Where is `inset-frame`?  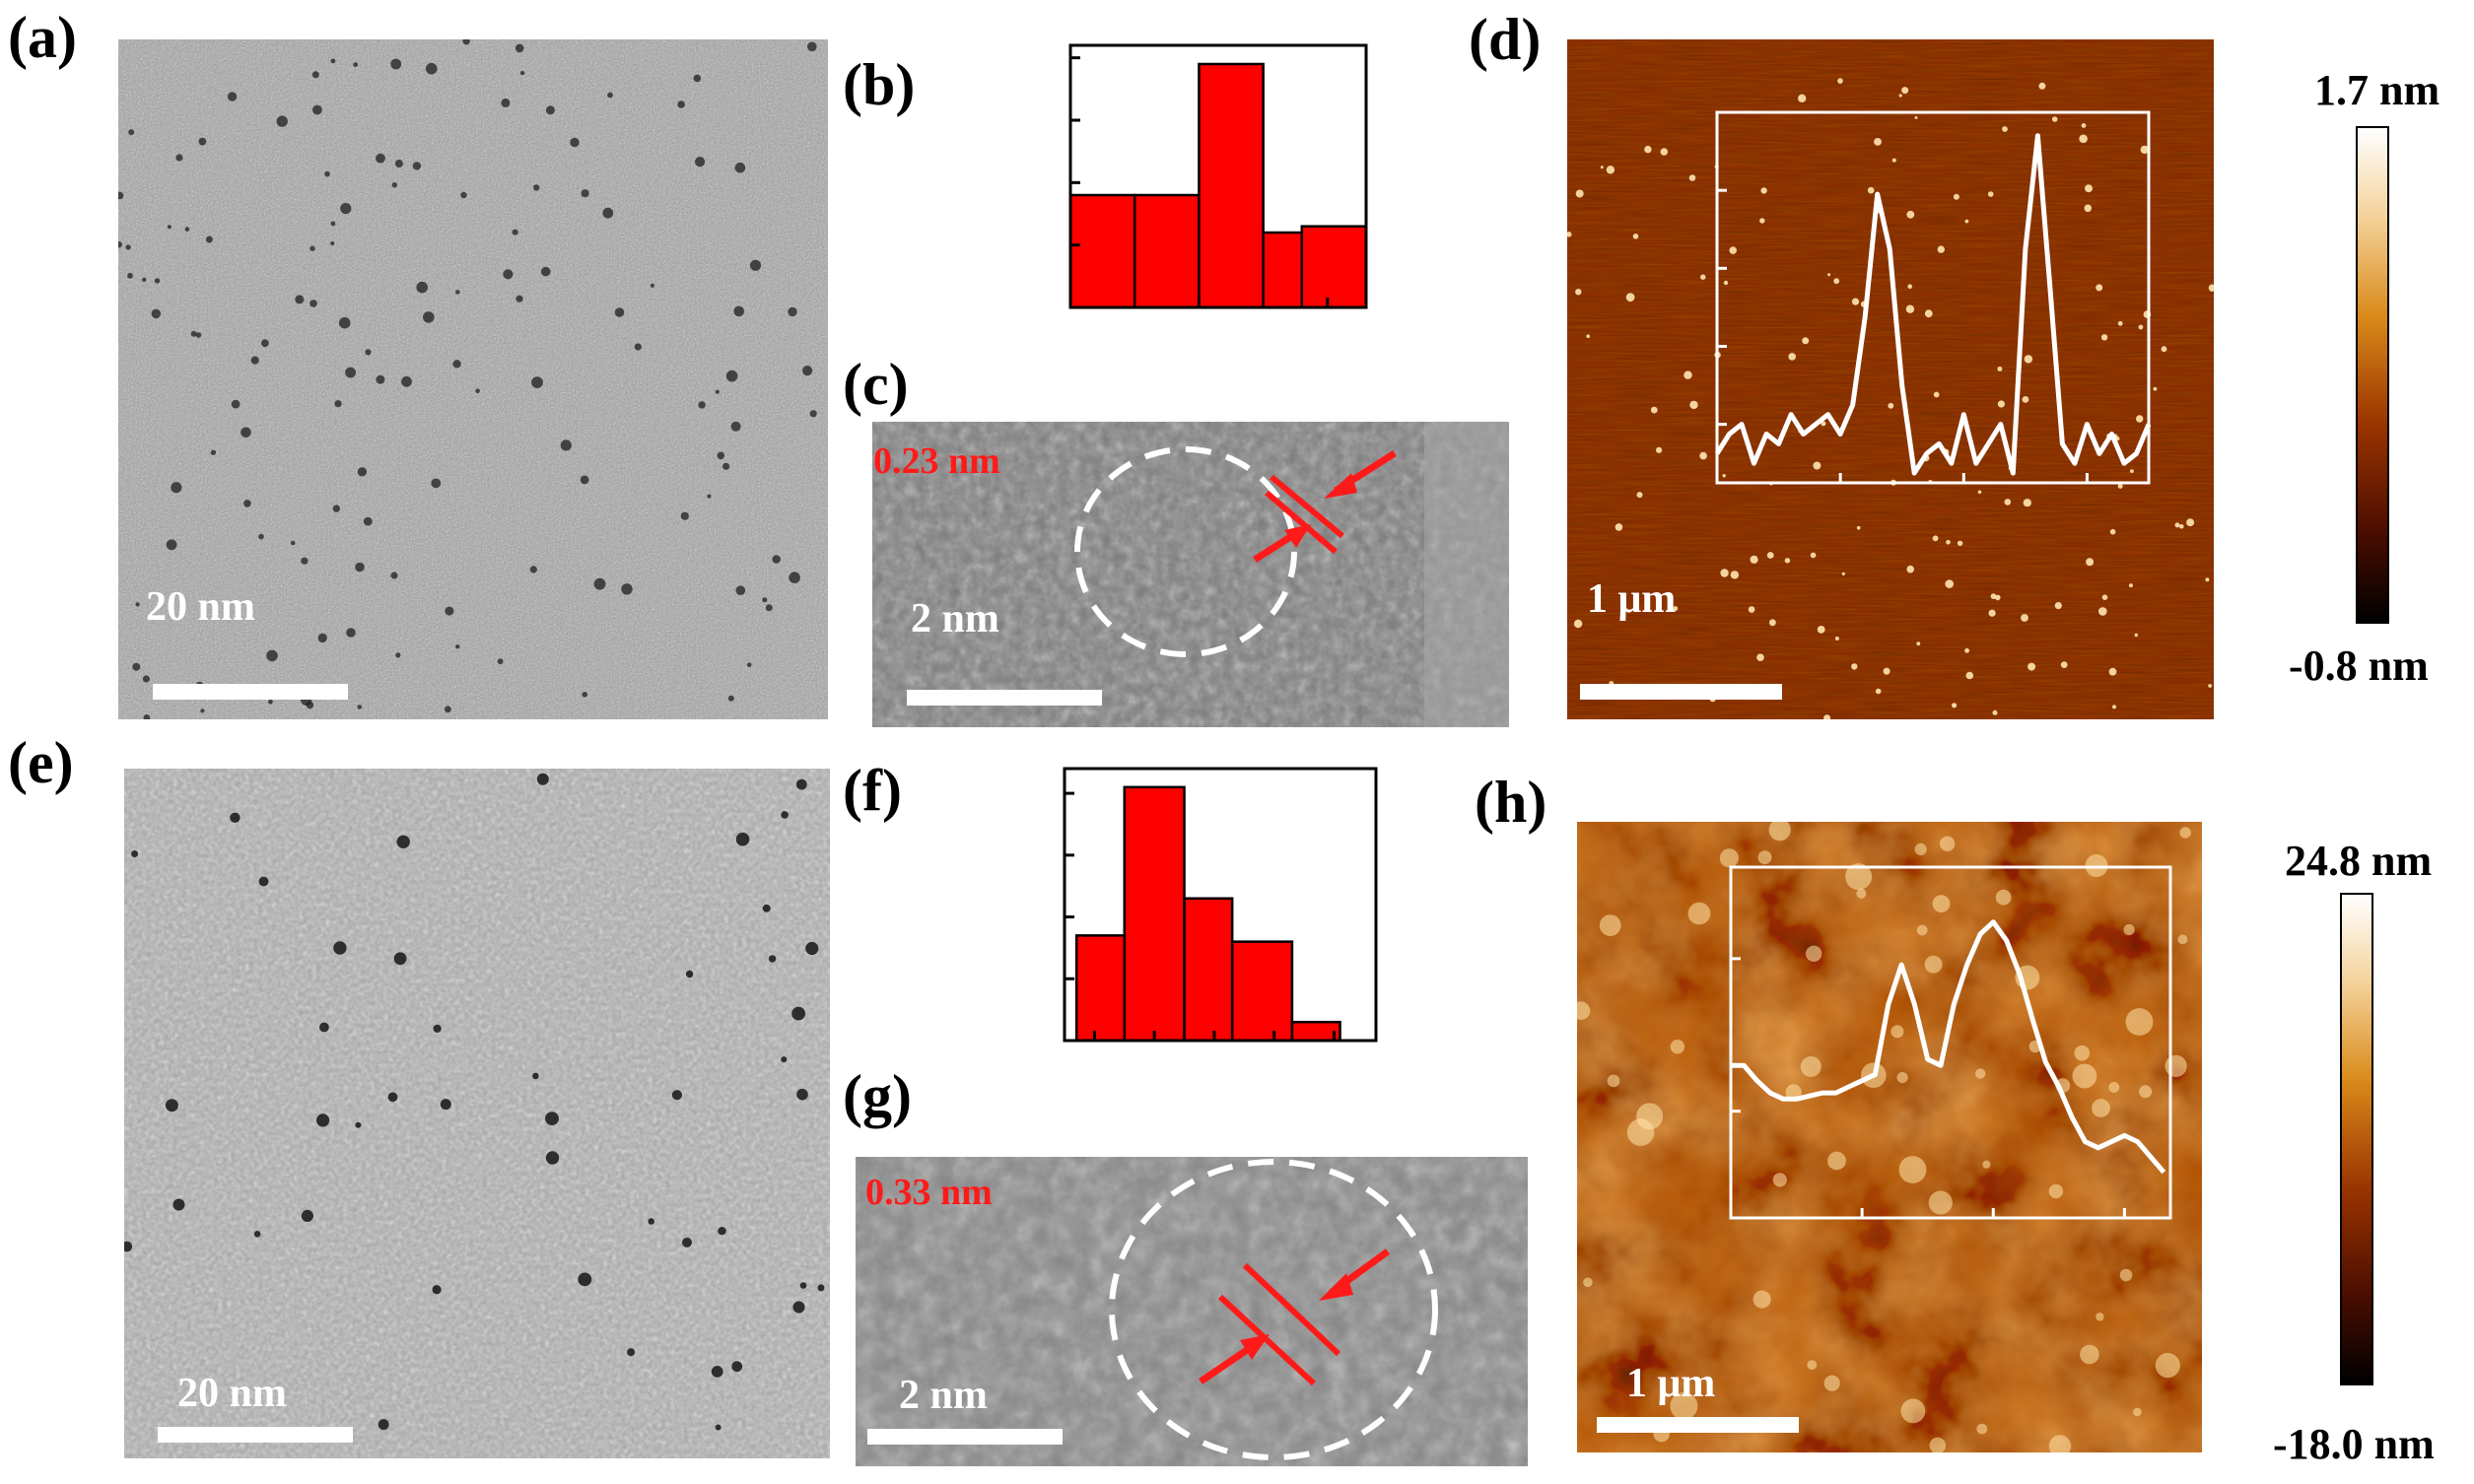
inset-frame is located at coordinates (1933, 297).